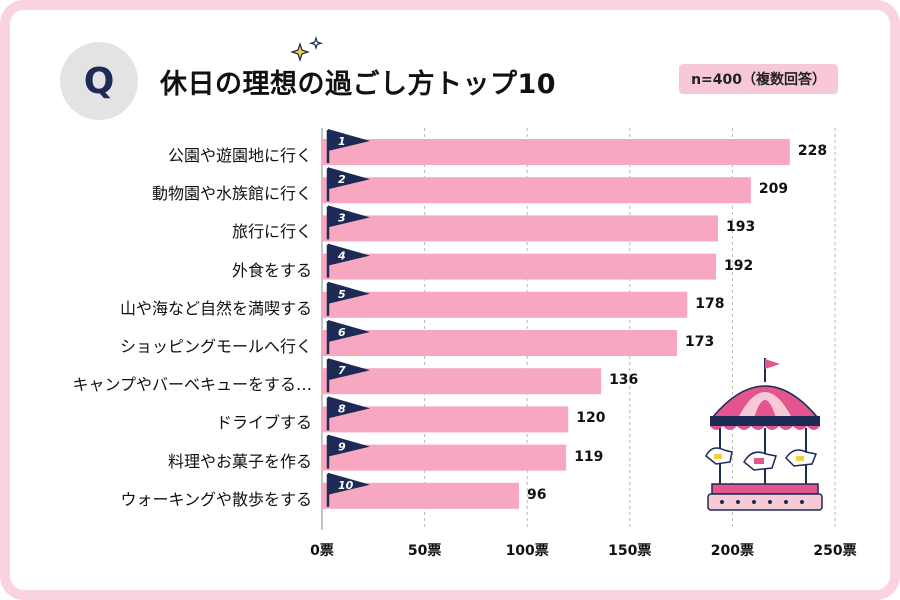 This screenshot has width=900, height=600. What do you see at coordinates (358, 84) in the screenshot?
I see `chart-title: 休日の理想の過ごし方トップ10` at bounding box center [358, 84].